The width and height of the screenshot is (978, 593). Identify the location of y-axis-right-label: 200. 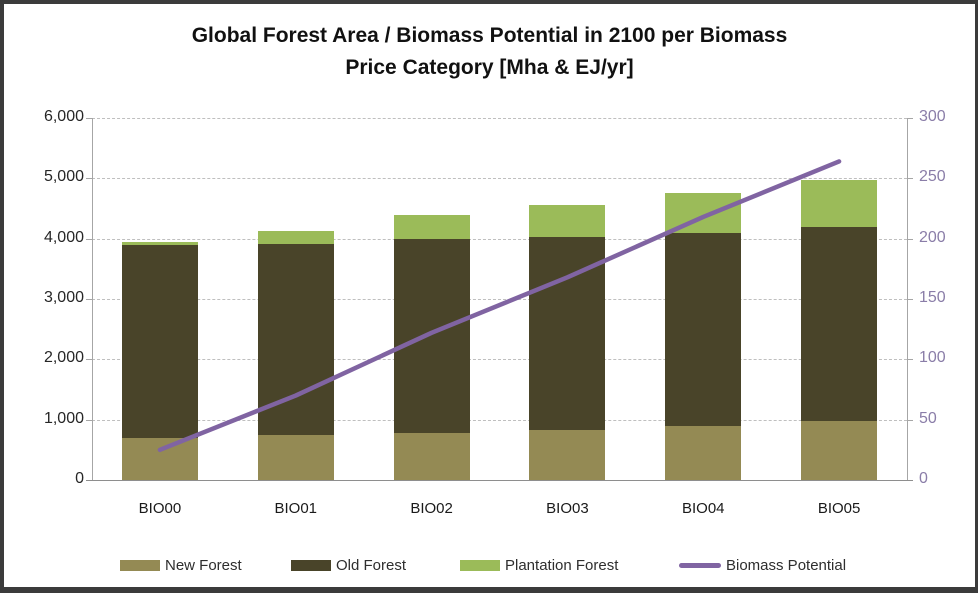
(932, 237).